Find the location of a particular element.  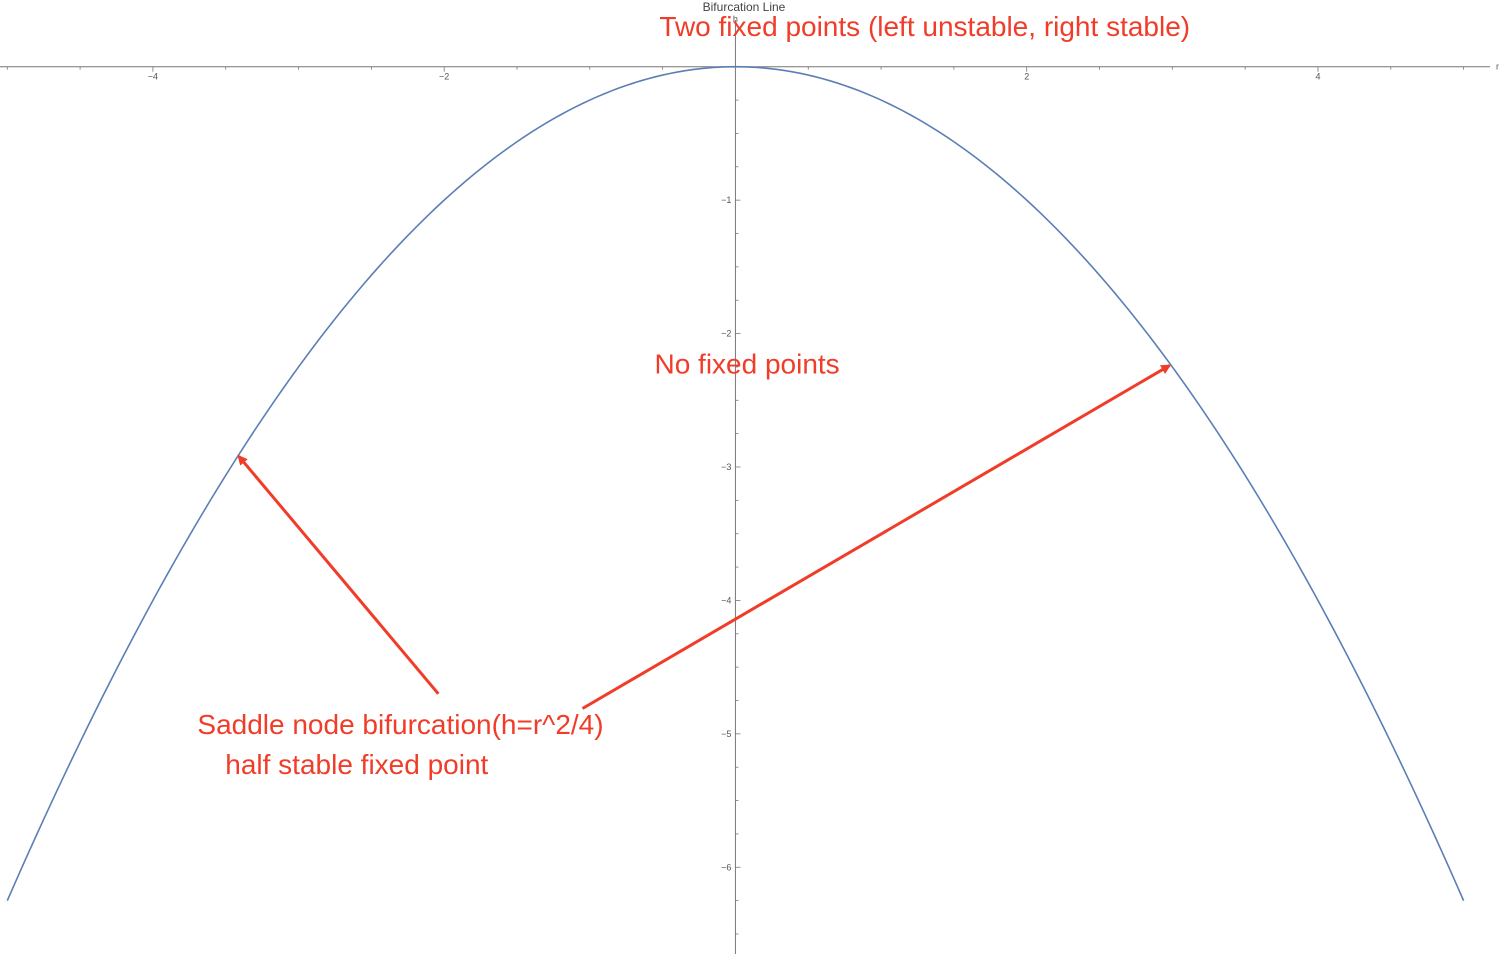

x-axis-label: r is located at coordinates (1497, 67).